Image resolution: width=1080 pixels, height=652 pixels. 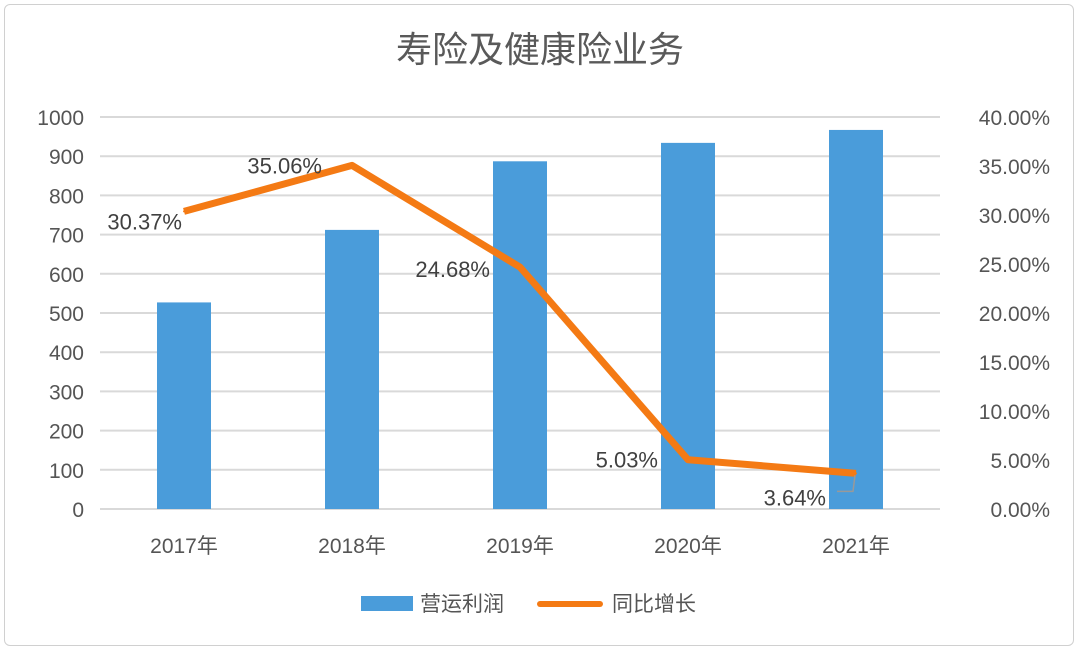 What do you see at coordinates (66, 392) in the screenshot?
I see `left-tick-label: 300` at bounding box center [66, 392].